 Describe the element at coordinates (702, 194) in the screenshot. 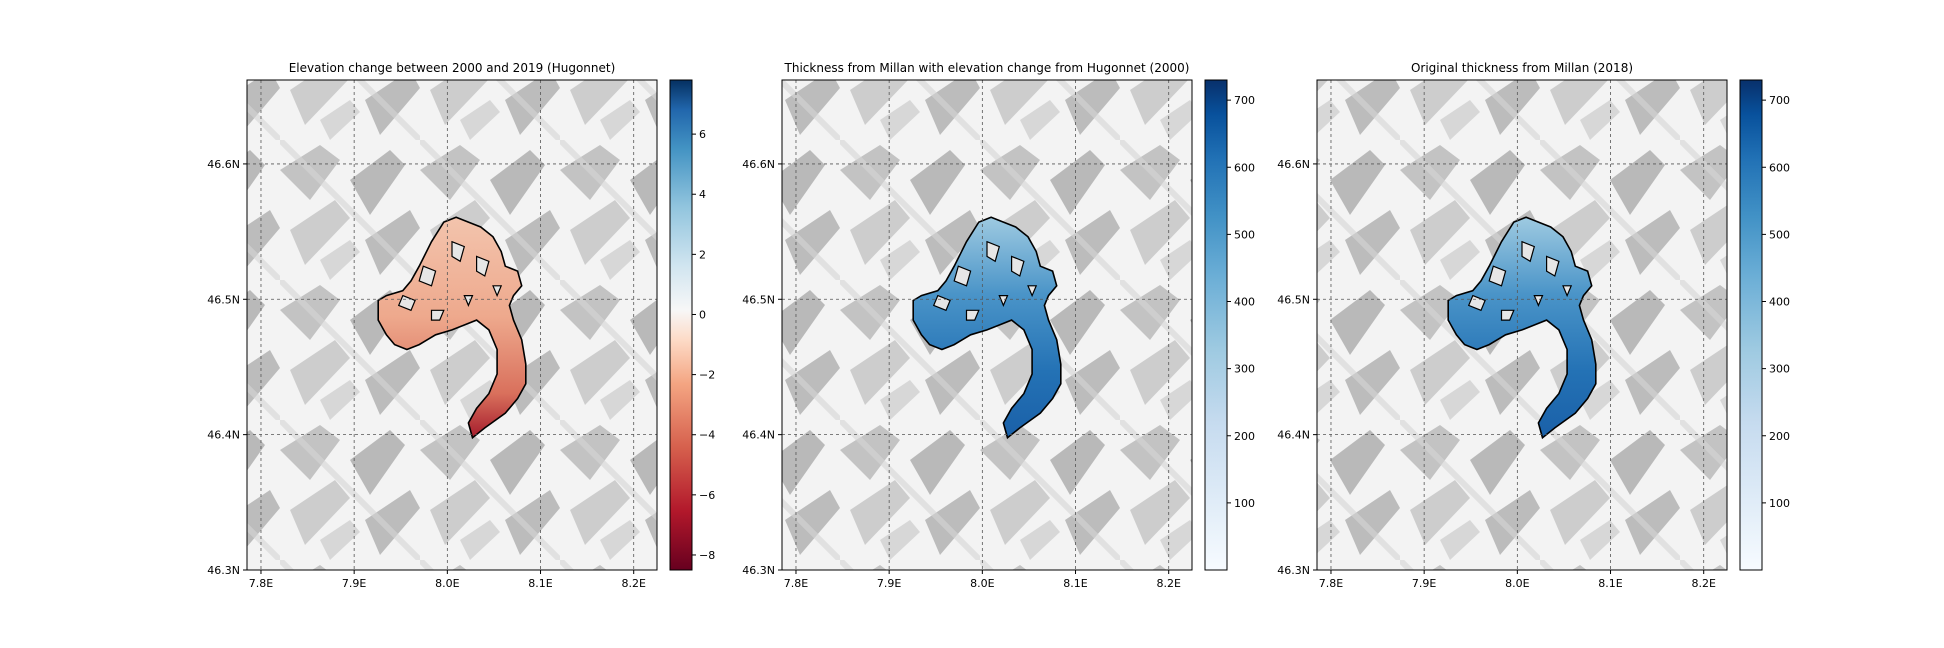

I see `colorbar-tick-label: 4` at that location.